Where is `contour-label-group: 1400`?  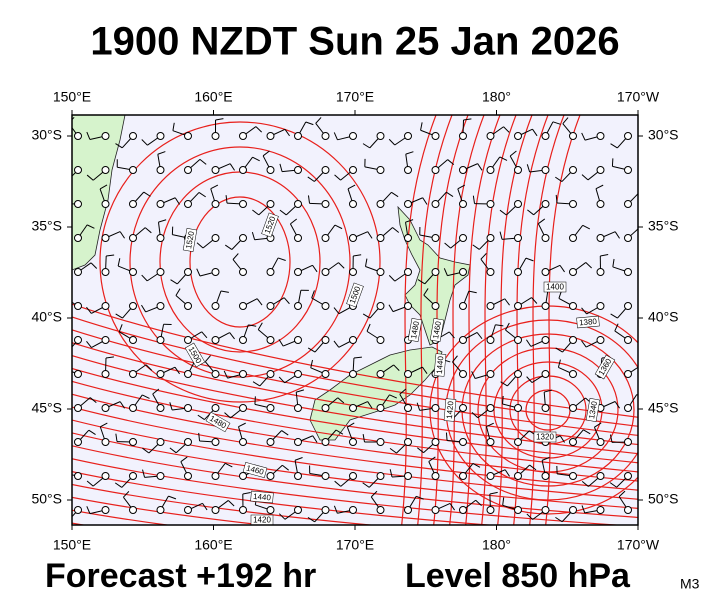 contour-label-group: 1400 is located at coordinates (555, 287).